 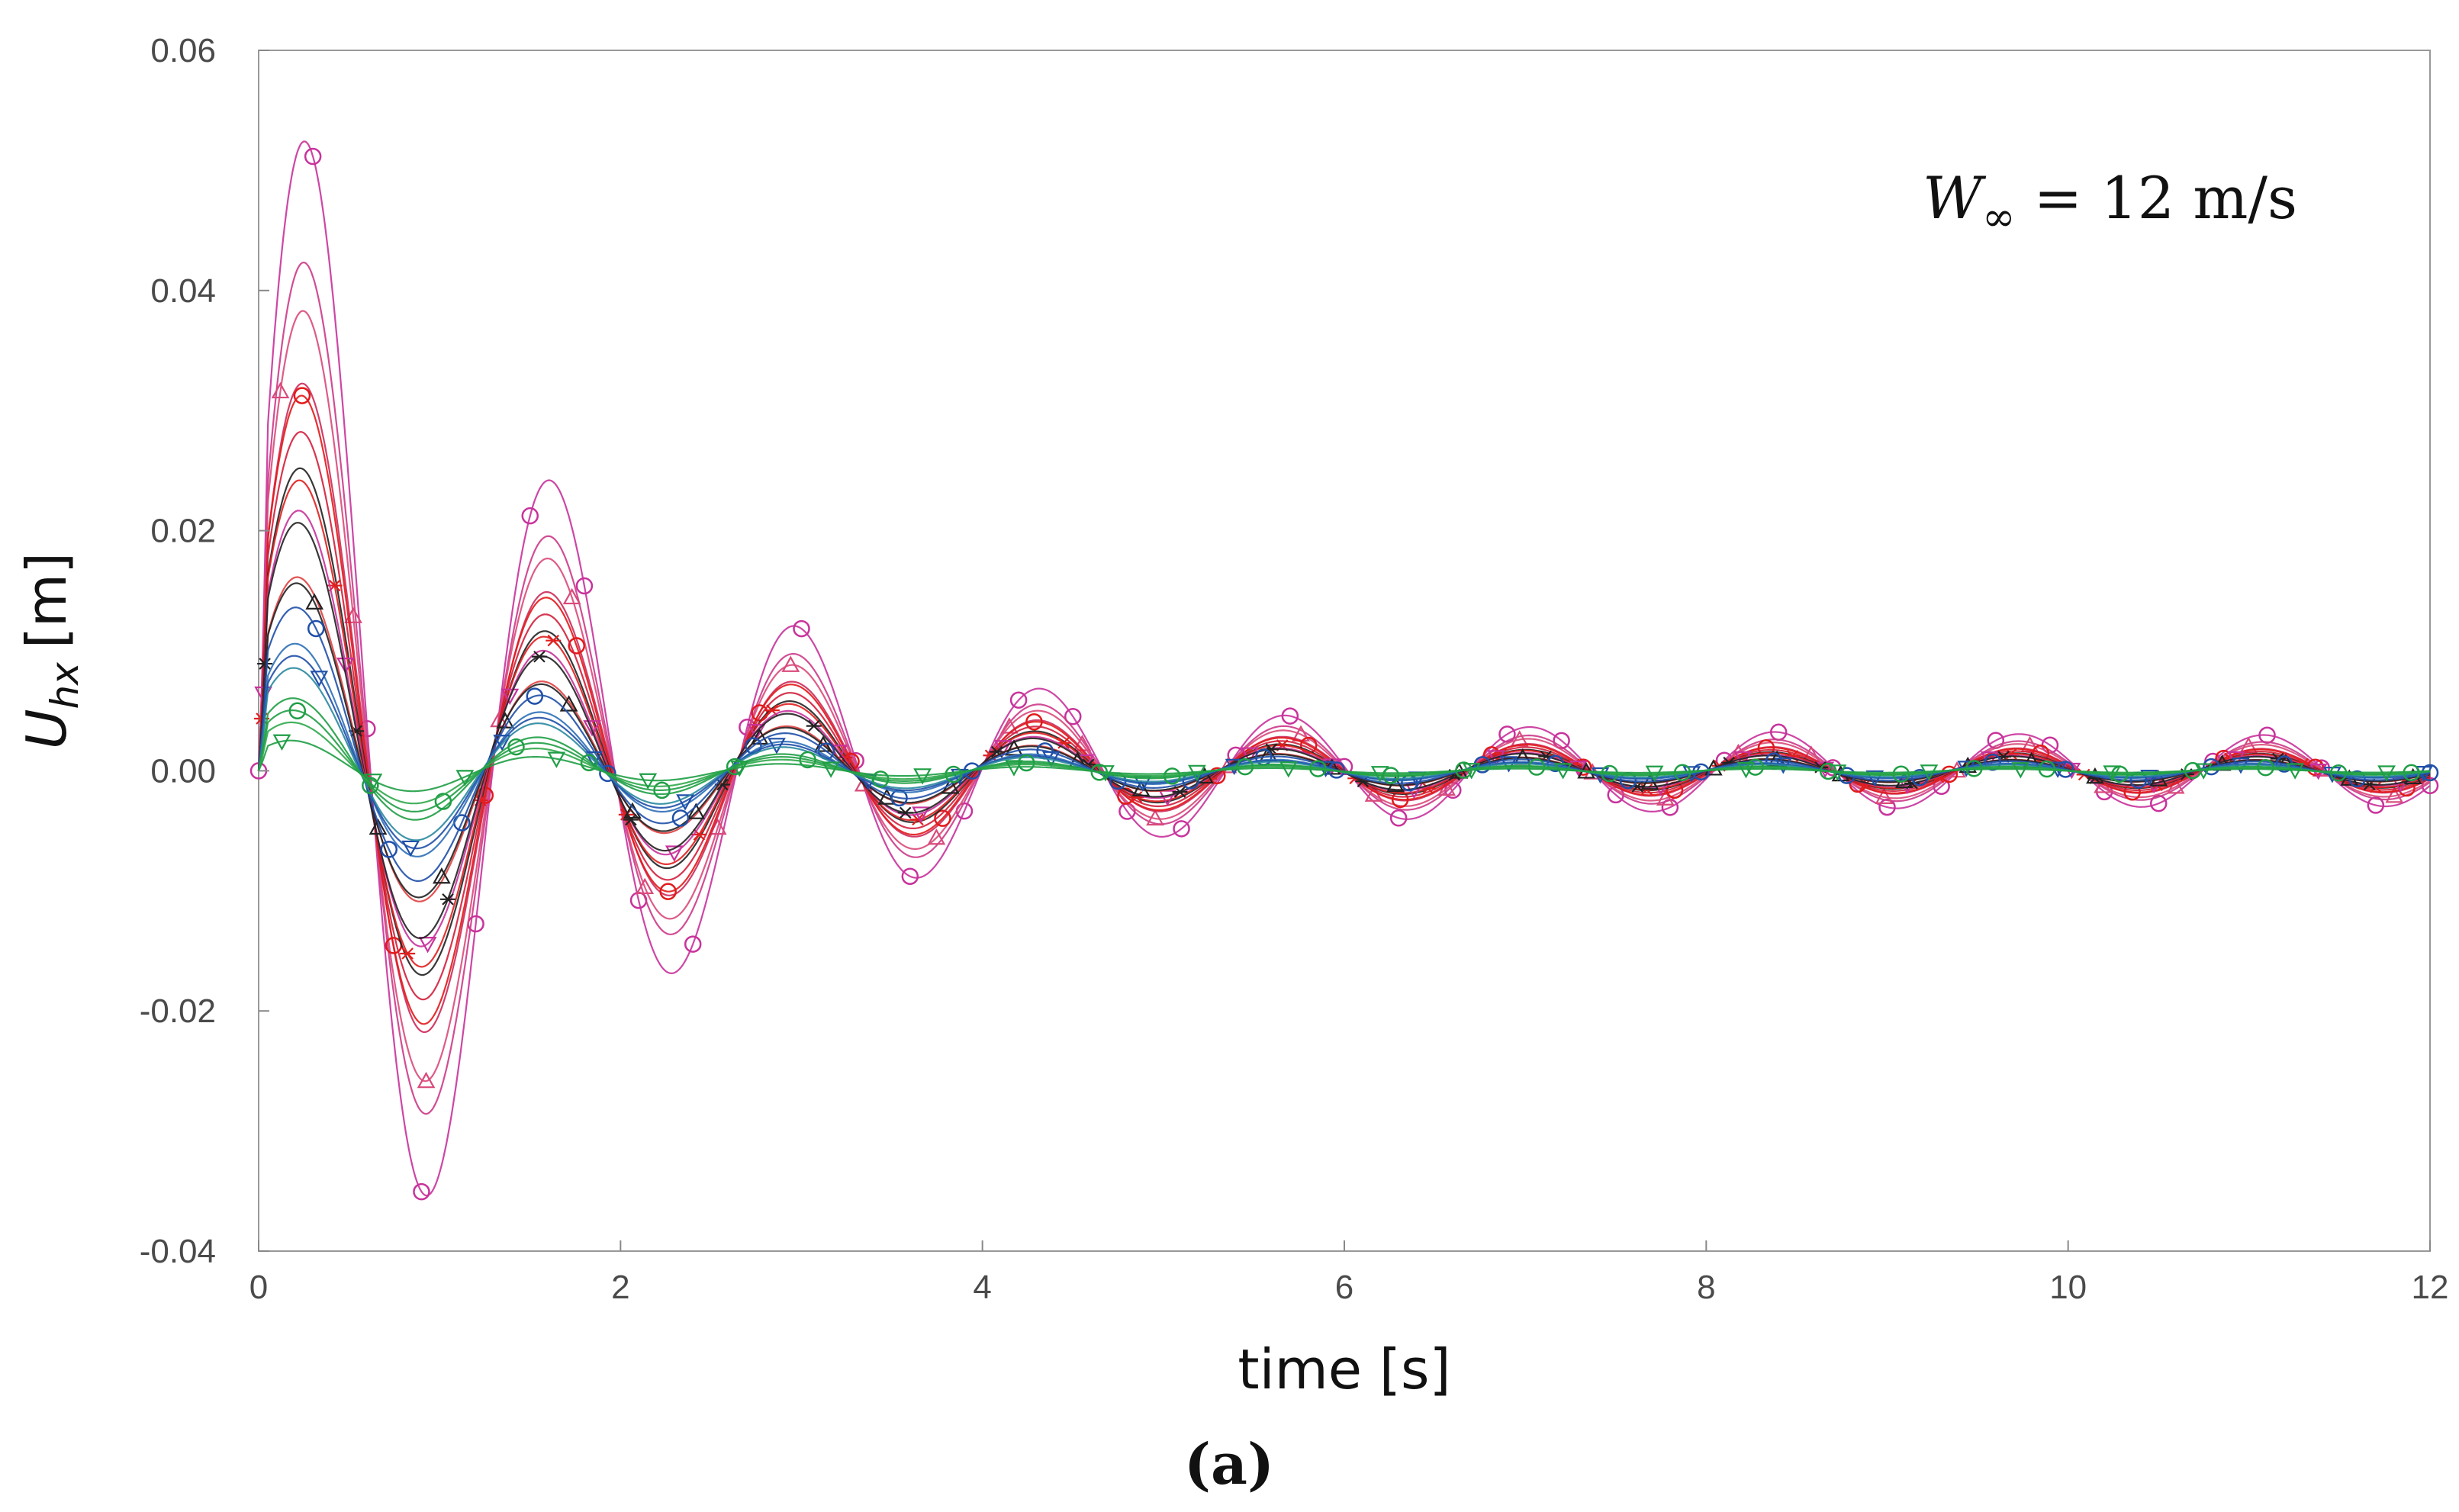 What do you see at coordinates (2156, 198) in the screenshot?
I see `annotation-rest: = 12 m/s` at bounding box center [2156, 198].